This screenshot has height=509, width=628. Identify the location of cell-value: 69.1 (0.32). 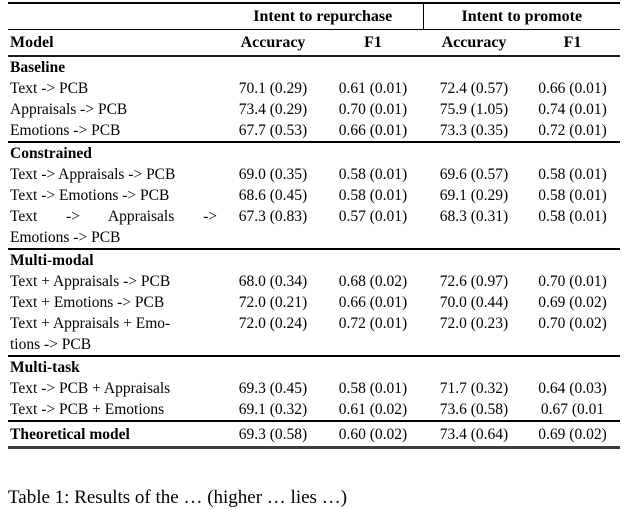
(273, 409).